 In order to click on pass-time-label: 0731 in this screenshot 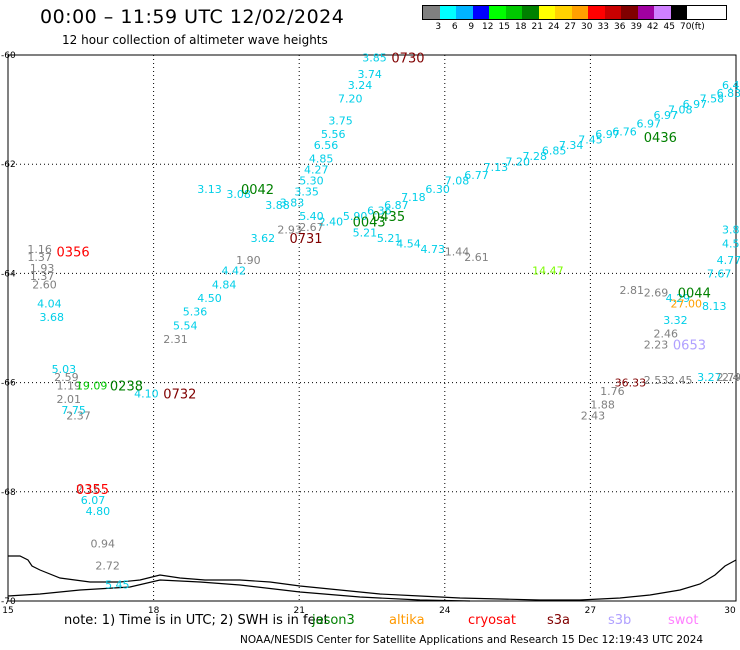, I will do `click(305, 239)`.